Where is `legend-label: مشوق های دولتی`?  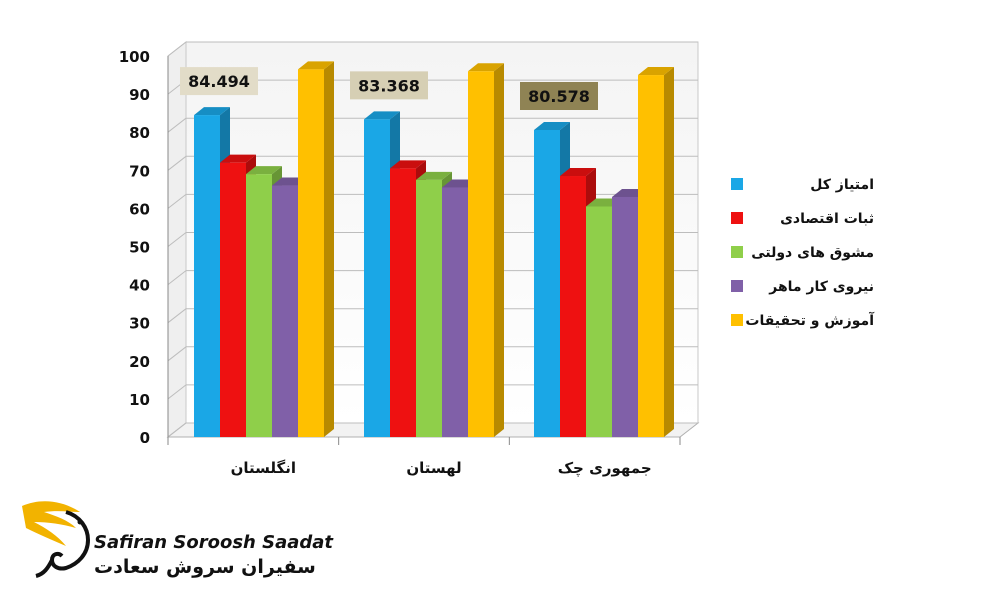 legend-label: مشوق های دولتی is located at coordinates (812, 253).